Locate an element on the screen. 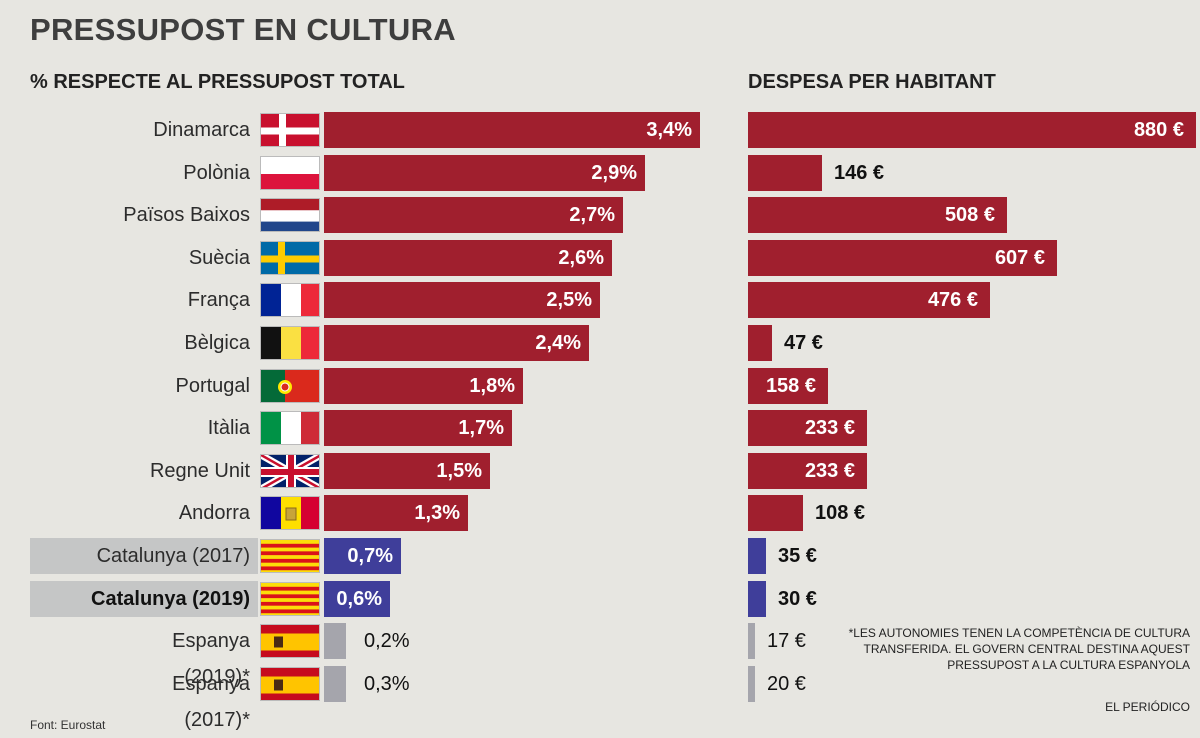 This screenshot has width=1200, height=738. per-capita-value-catalunya-2017: 35 € is located at coordinates (797, 556).